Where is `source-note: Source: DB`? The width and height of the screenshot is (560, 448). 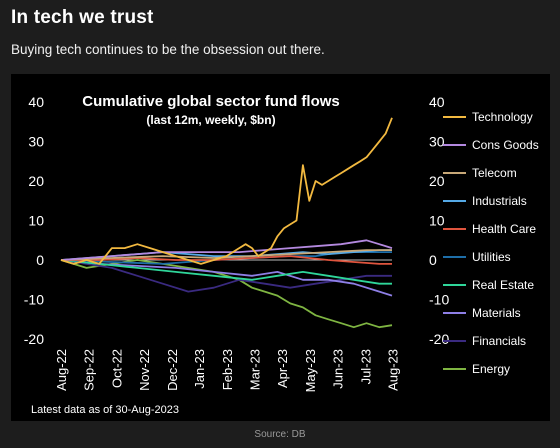
source-note: Source: DB is located at coordinates (280, 434).